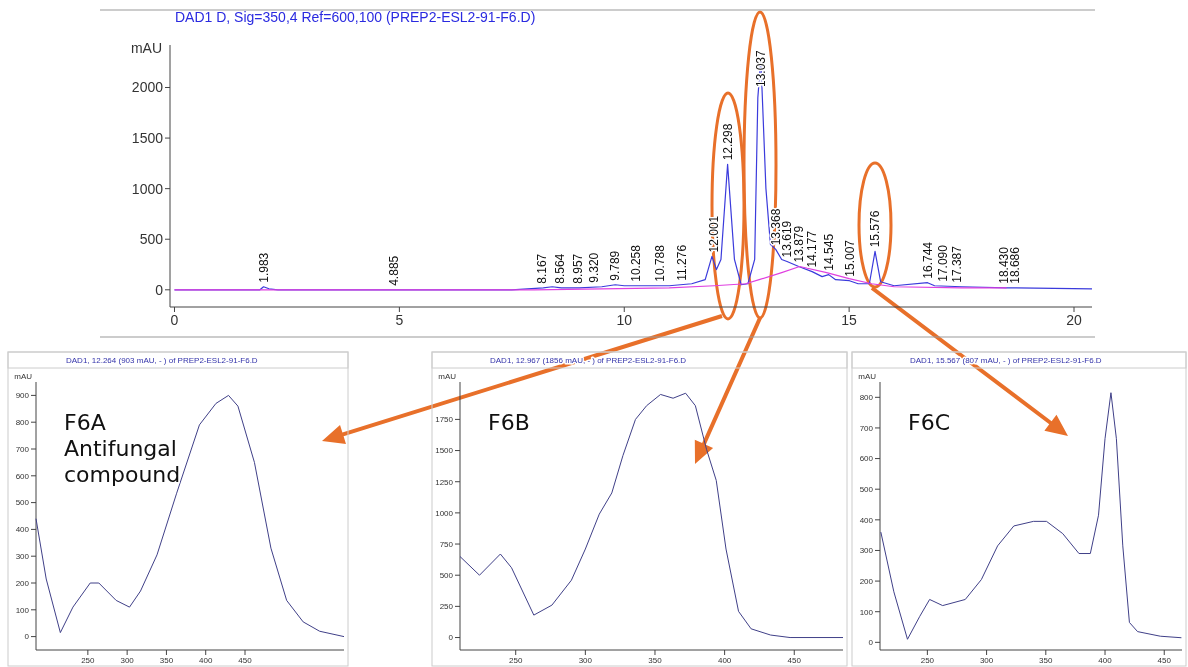  Describe the element at coordinates (1003, 265) in the screenshot. I see `annotation: 18.430` at that location.